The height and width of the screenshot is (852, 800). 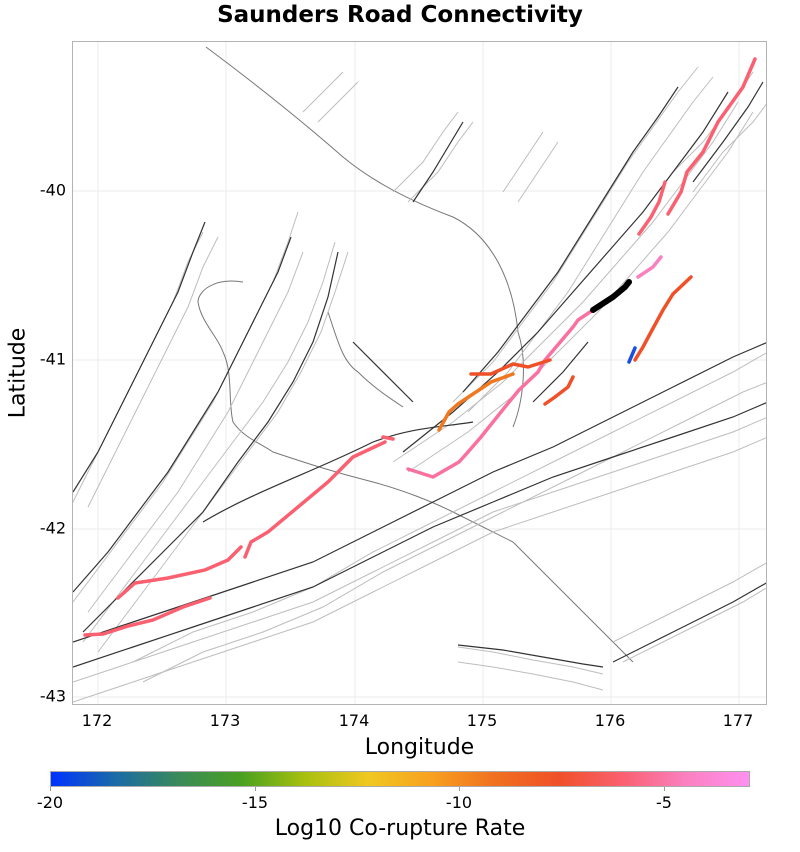 What do you see at coordinates (419, 747) in the screenshot?
I see `x-axis-label: Longitude` at bounding box center [419, 747].